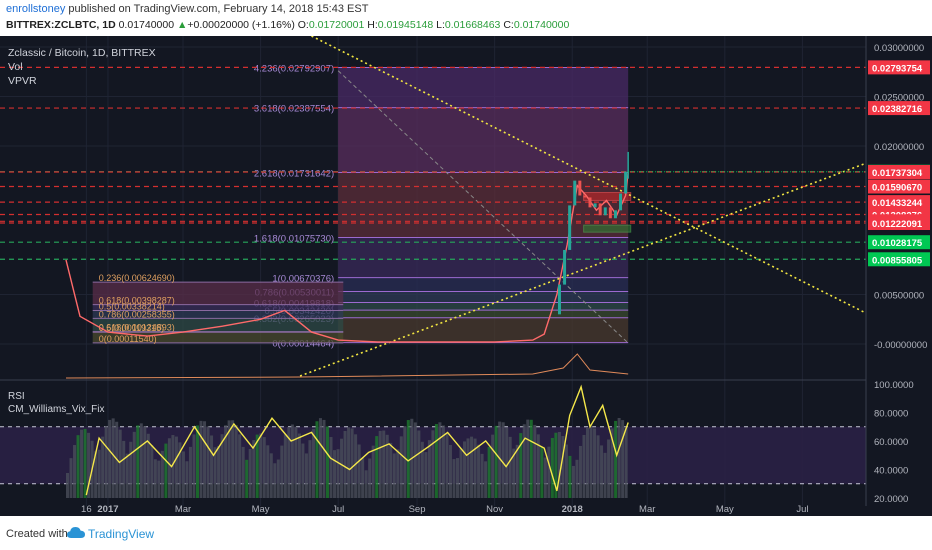 Image resolution: width=932 pixels, height=550 pixels. What do you see at coordinates (899, 97) in the screenshot?
I see `price-tick-label: 0.02500000` at bounding box center [899, 97].